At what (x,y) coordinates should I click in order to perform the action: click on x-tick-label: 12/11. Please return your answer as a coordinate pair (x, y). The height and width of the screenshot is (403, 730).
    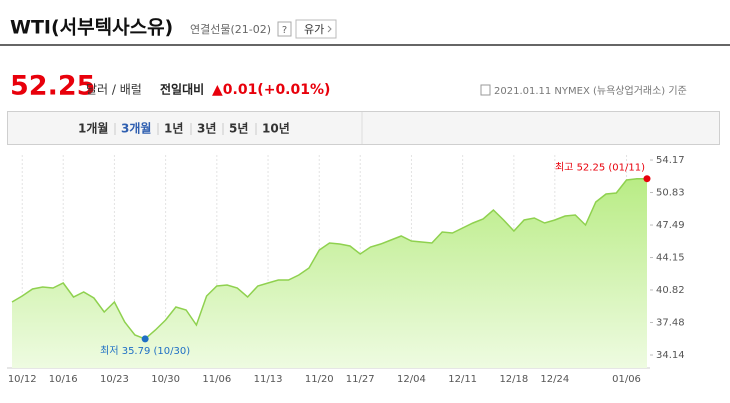
    Looking at the image, I should click on (462, 379).